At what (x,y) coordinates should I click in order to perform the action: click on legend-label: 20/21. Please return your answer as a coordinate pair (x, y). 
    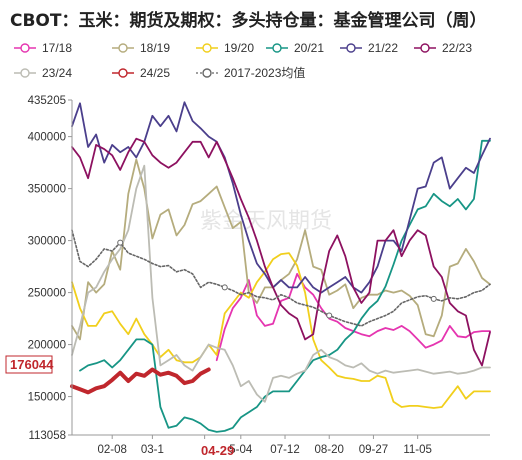
    Looking at the image, I should click on (309, 48).